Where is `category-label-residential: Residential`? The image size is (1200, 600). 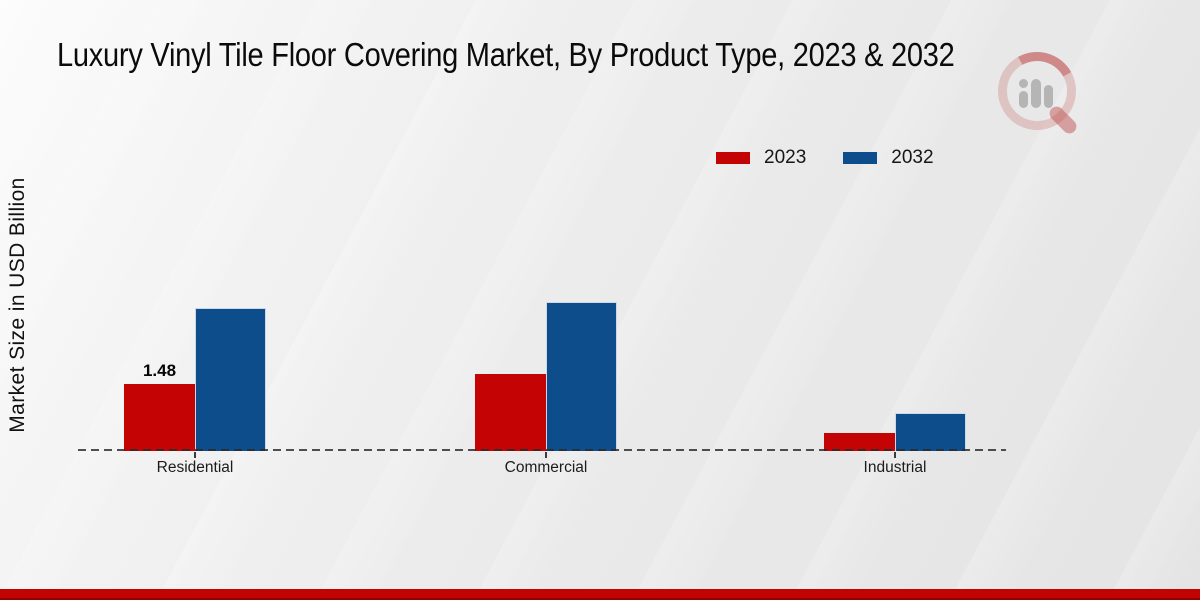 category-label-residential: Residential is located at coordinates (195, 467).